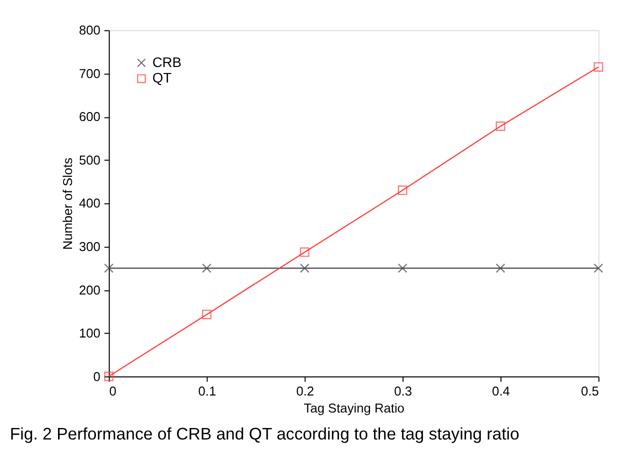  Describe the element at coordinates (162, 78) in the screenshot. I see `legend-label: QT` at that location.